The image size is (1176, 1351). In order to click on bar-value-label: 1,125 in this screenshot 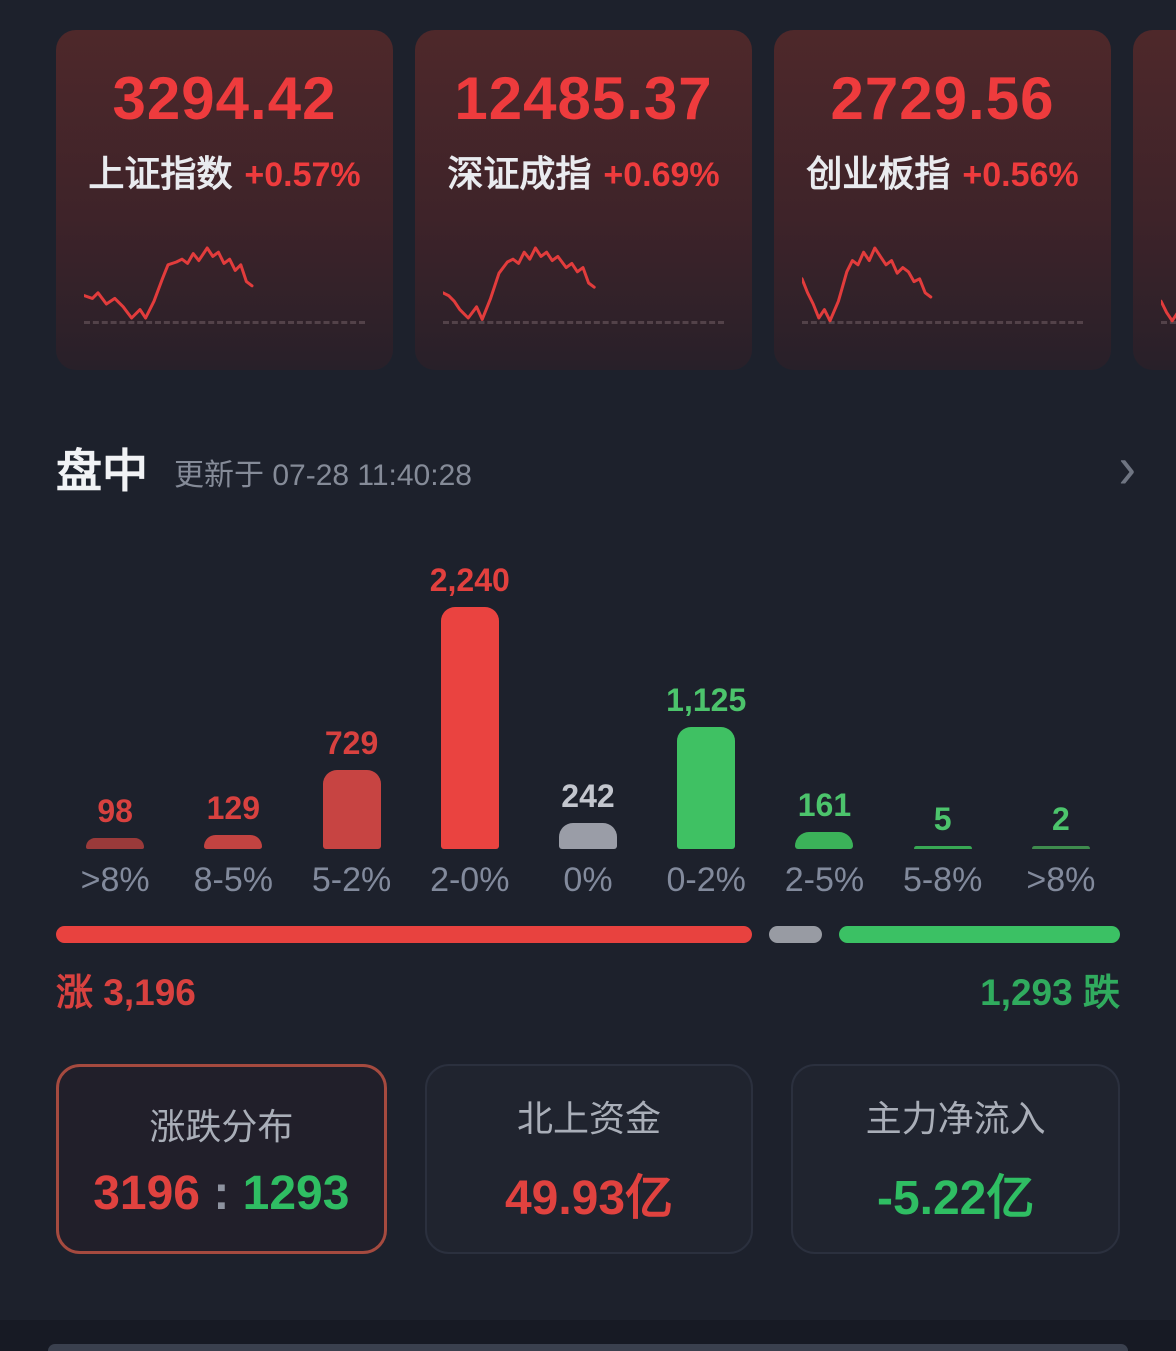, I will do `click(706, 700)`.